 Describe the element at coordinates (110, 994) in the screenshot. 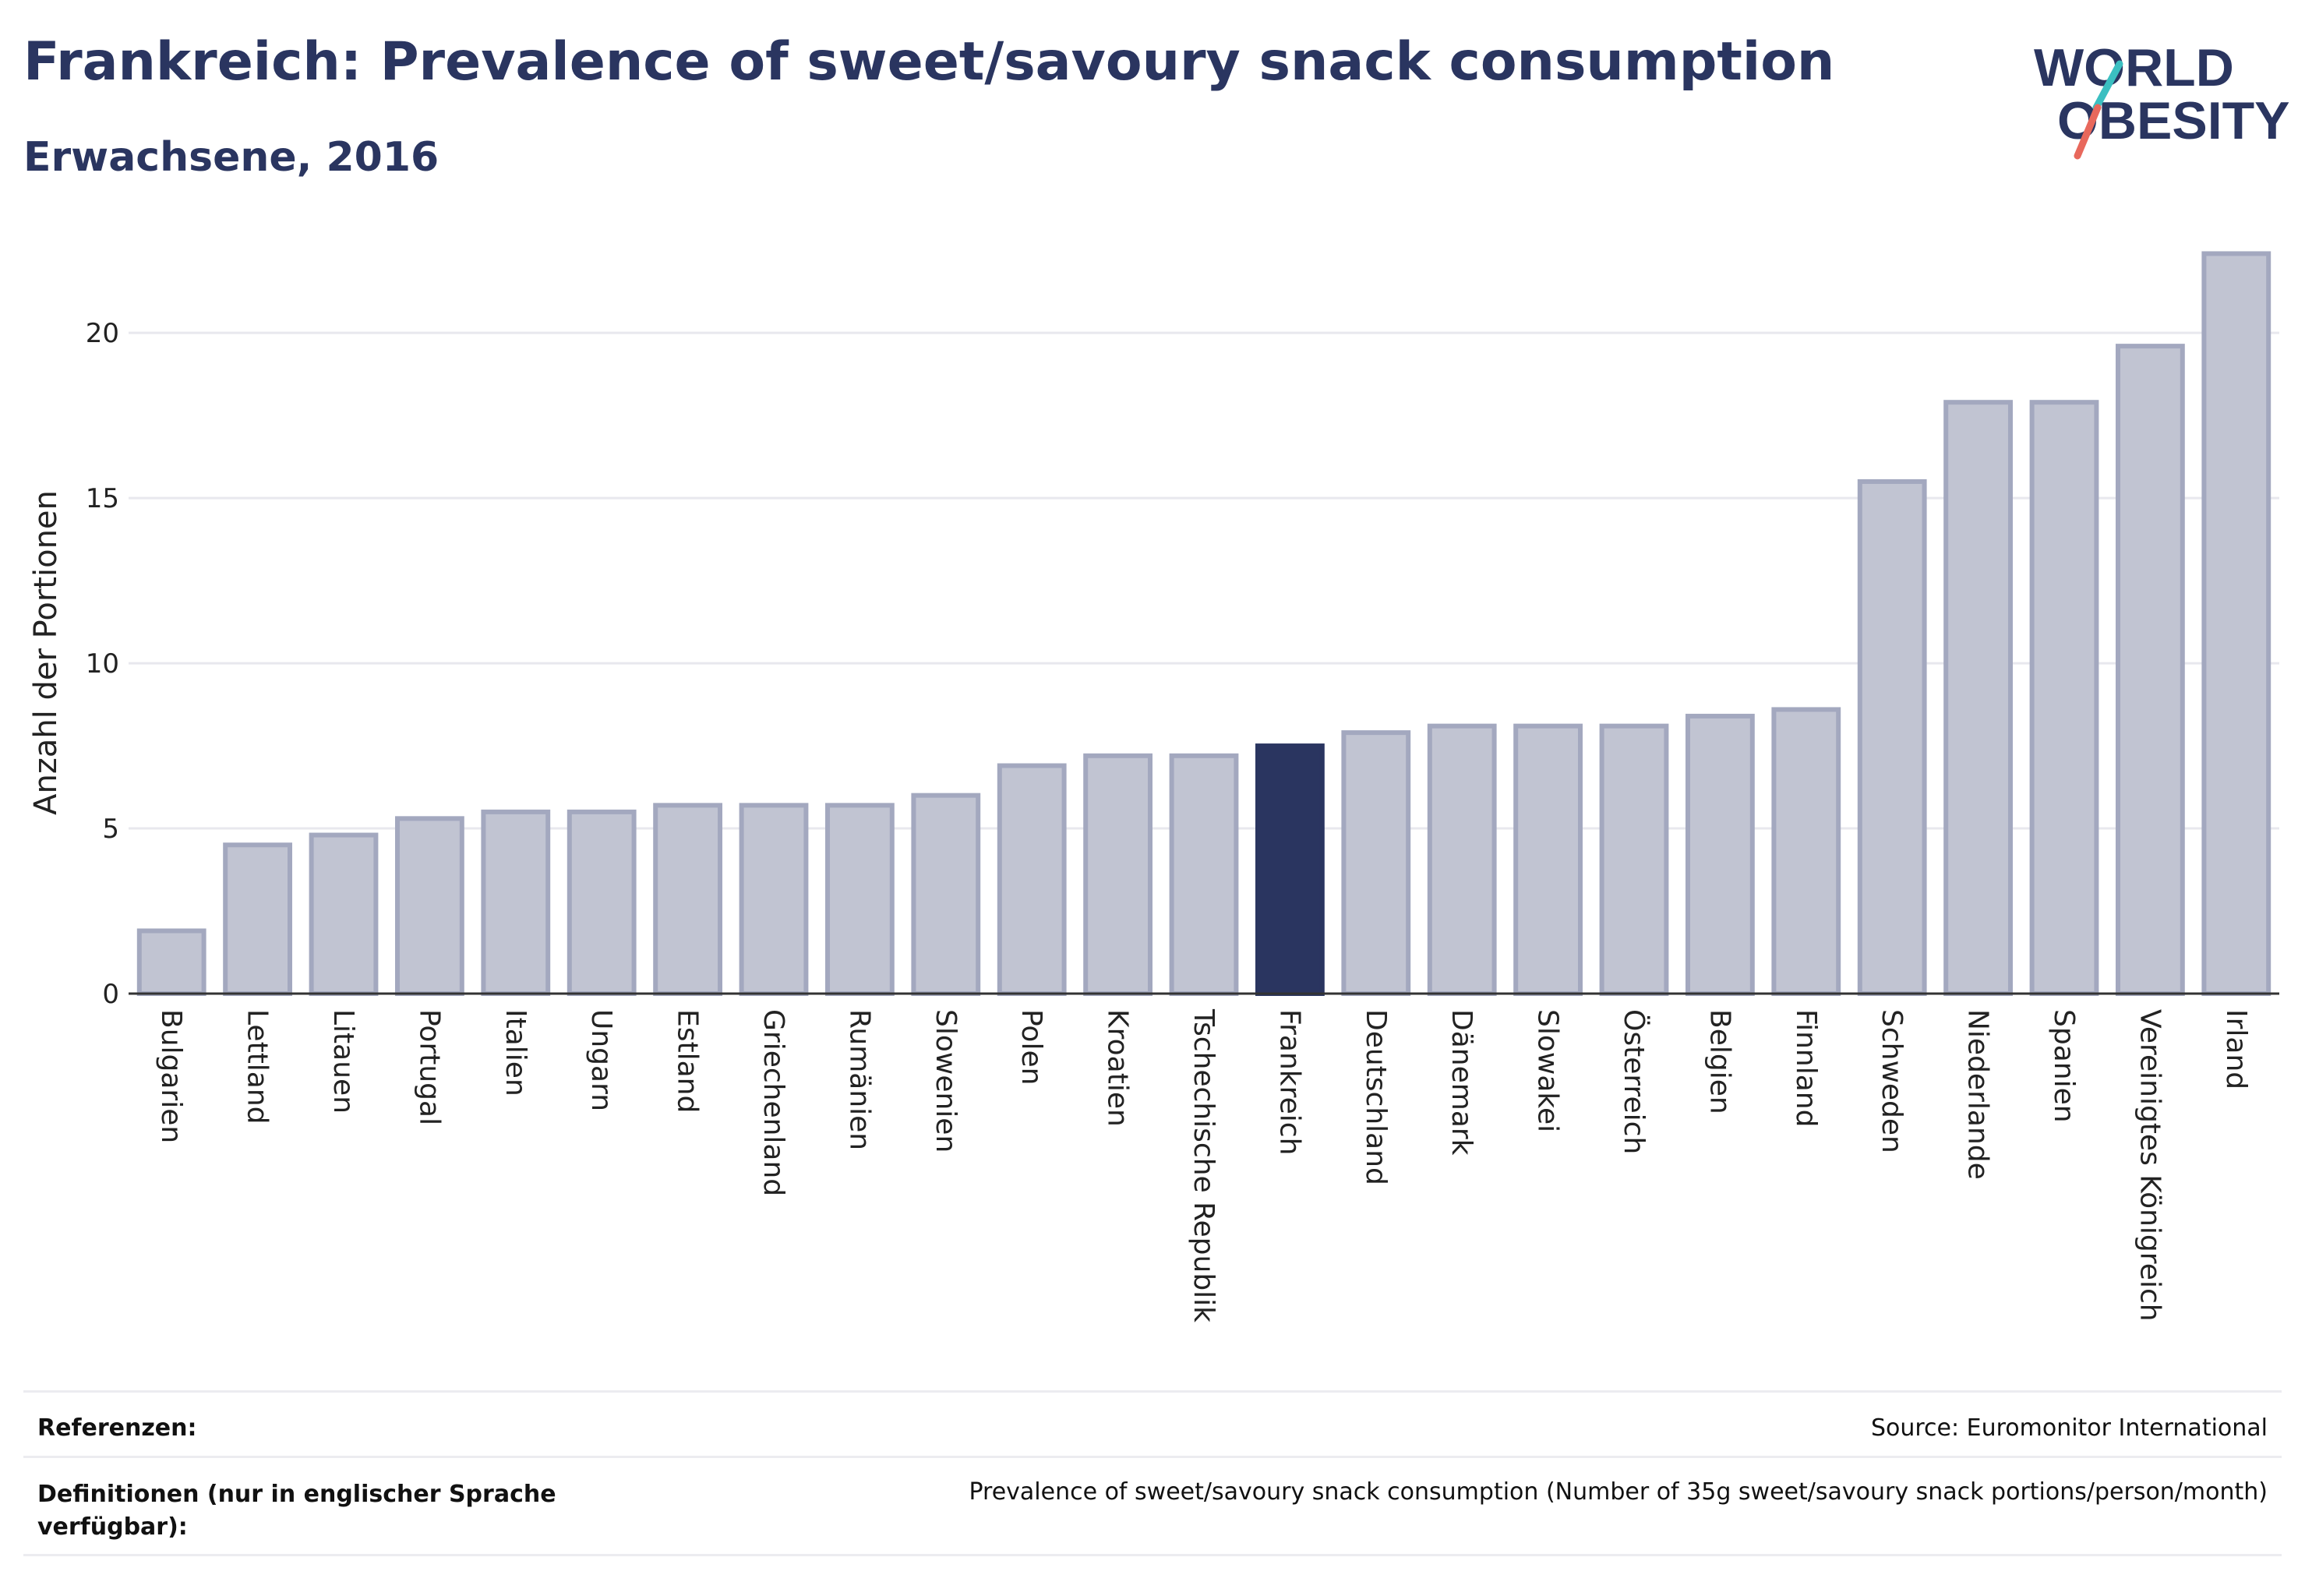

I see `y-tick-label: 0` at that location.